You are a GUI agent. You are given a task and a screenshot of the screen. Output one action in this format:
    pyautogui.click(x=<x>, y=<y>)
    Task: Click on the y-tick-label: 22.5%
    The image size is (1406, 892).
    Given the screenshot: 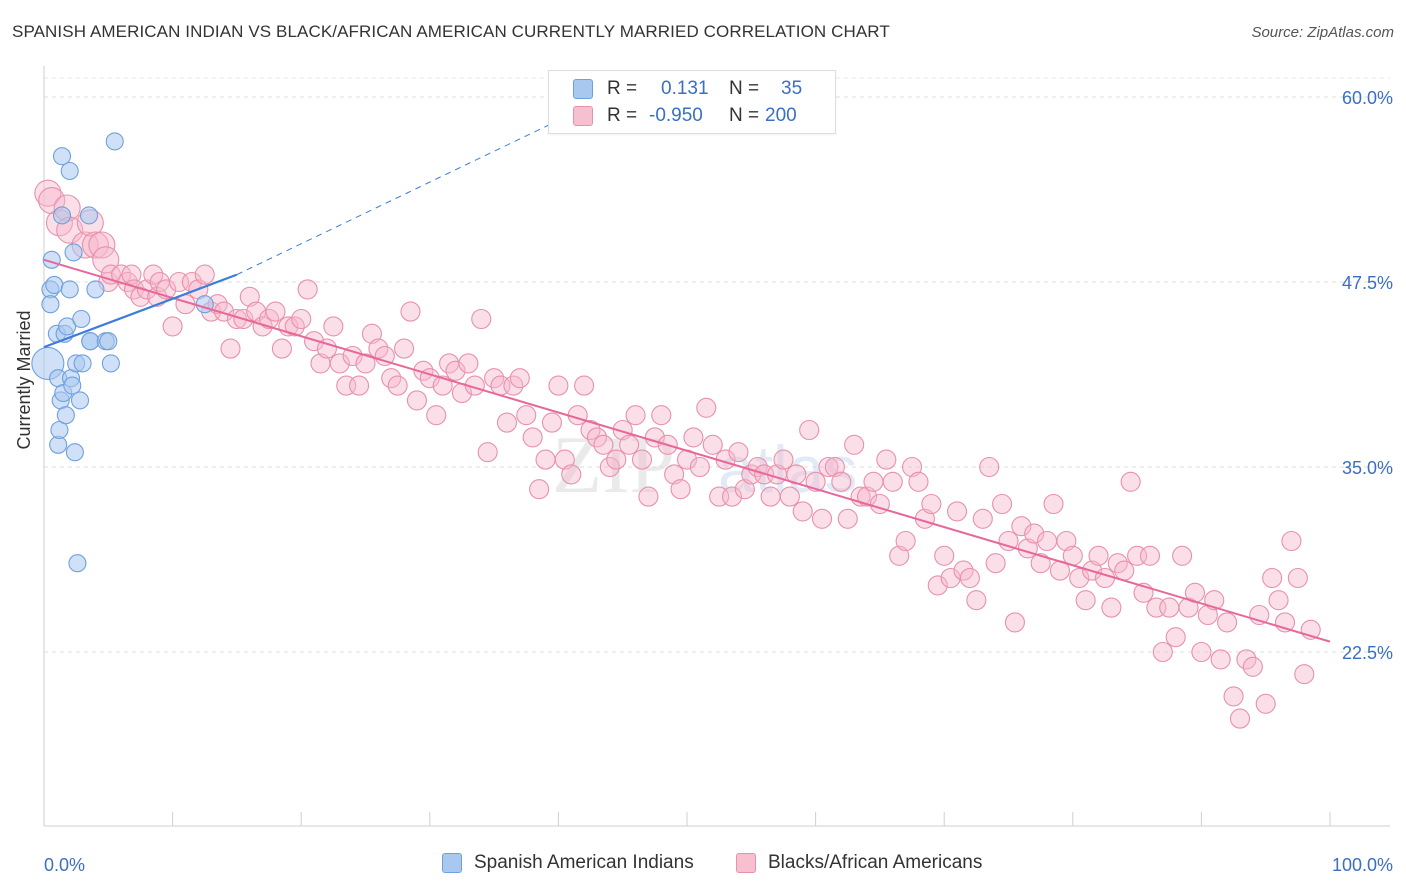 What is the action you would take?
    pyautogui.click(x=1367, y=653)
    